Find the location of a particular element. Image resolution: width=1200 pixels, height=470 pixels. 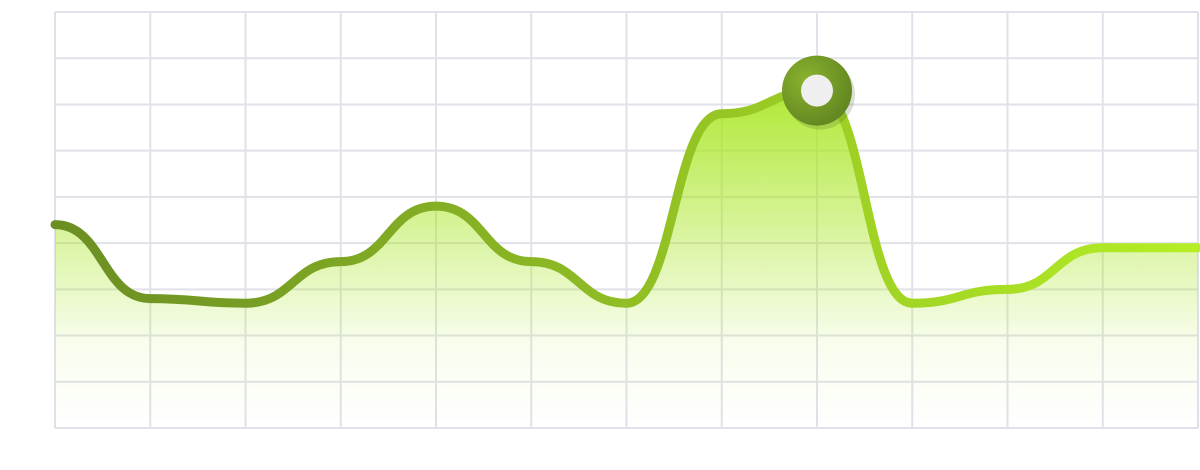

marker-center is located at coordinates (817, 90).